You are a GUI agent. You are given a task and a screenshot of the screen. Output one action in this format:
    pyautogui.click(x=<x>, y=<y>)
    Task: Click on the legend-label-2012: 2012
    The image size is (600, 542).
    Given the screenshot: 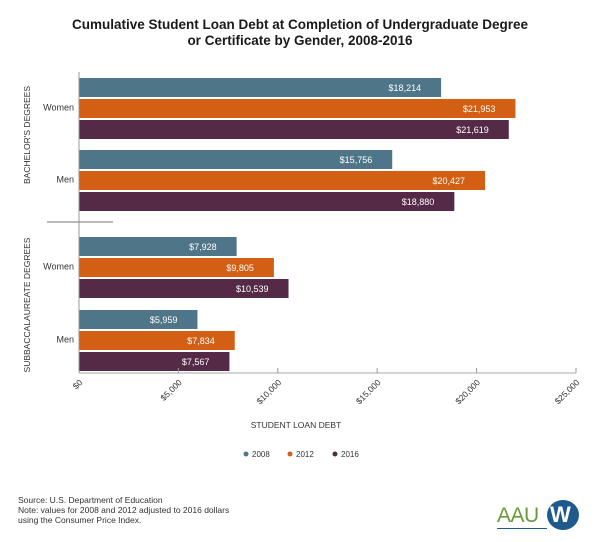 What is the action you would take?
    pyautogui.click(x=305, y=454)
    